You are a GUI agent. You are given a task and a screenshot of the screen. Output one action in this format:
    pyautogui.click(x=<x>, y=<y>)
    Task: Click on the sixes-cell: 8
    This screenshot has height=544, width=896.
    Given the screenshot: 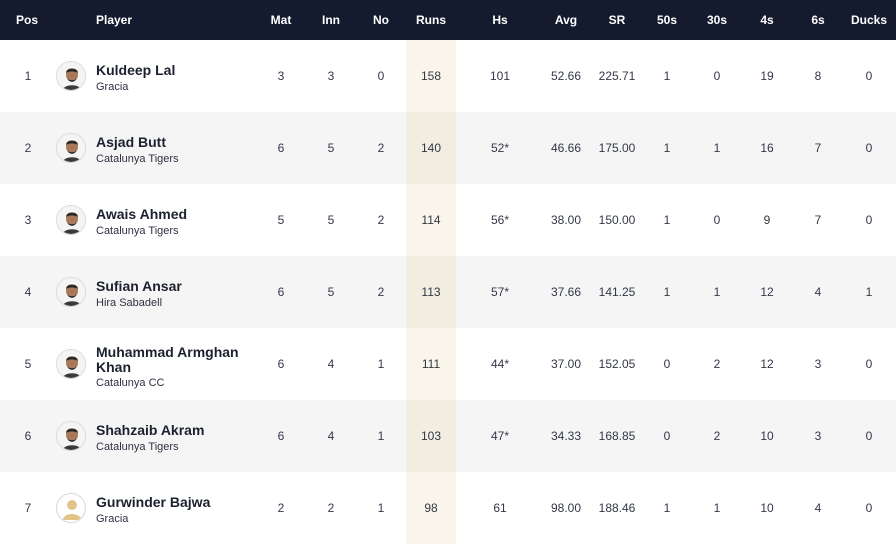 What is the action you would take?
    pyautogui.click(x=818, y=76)
    